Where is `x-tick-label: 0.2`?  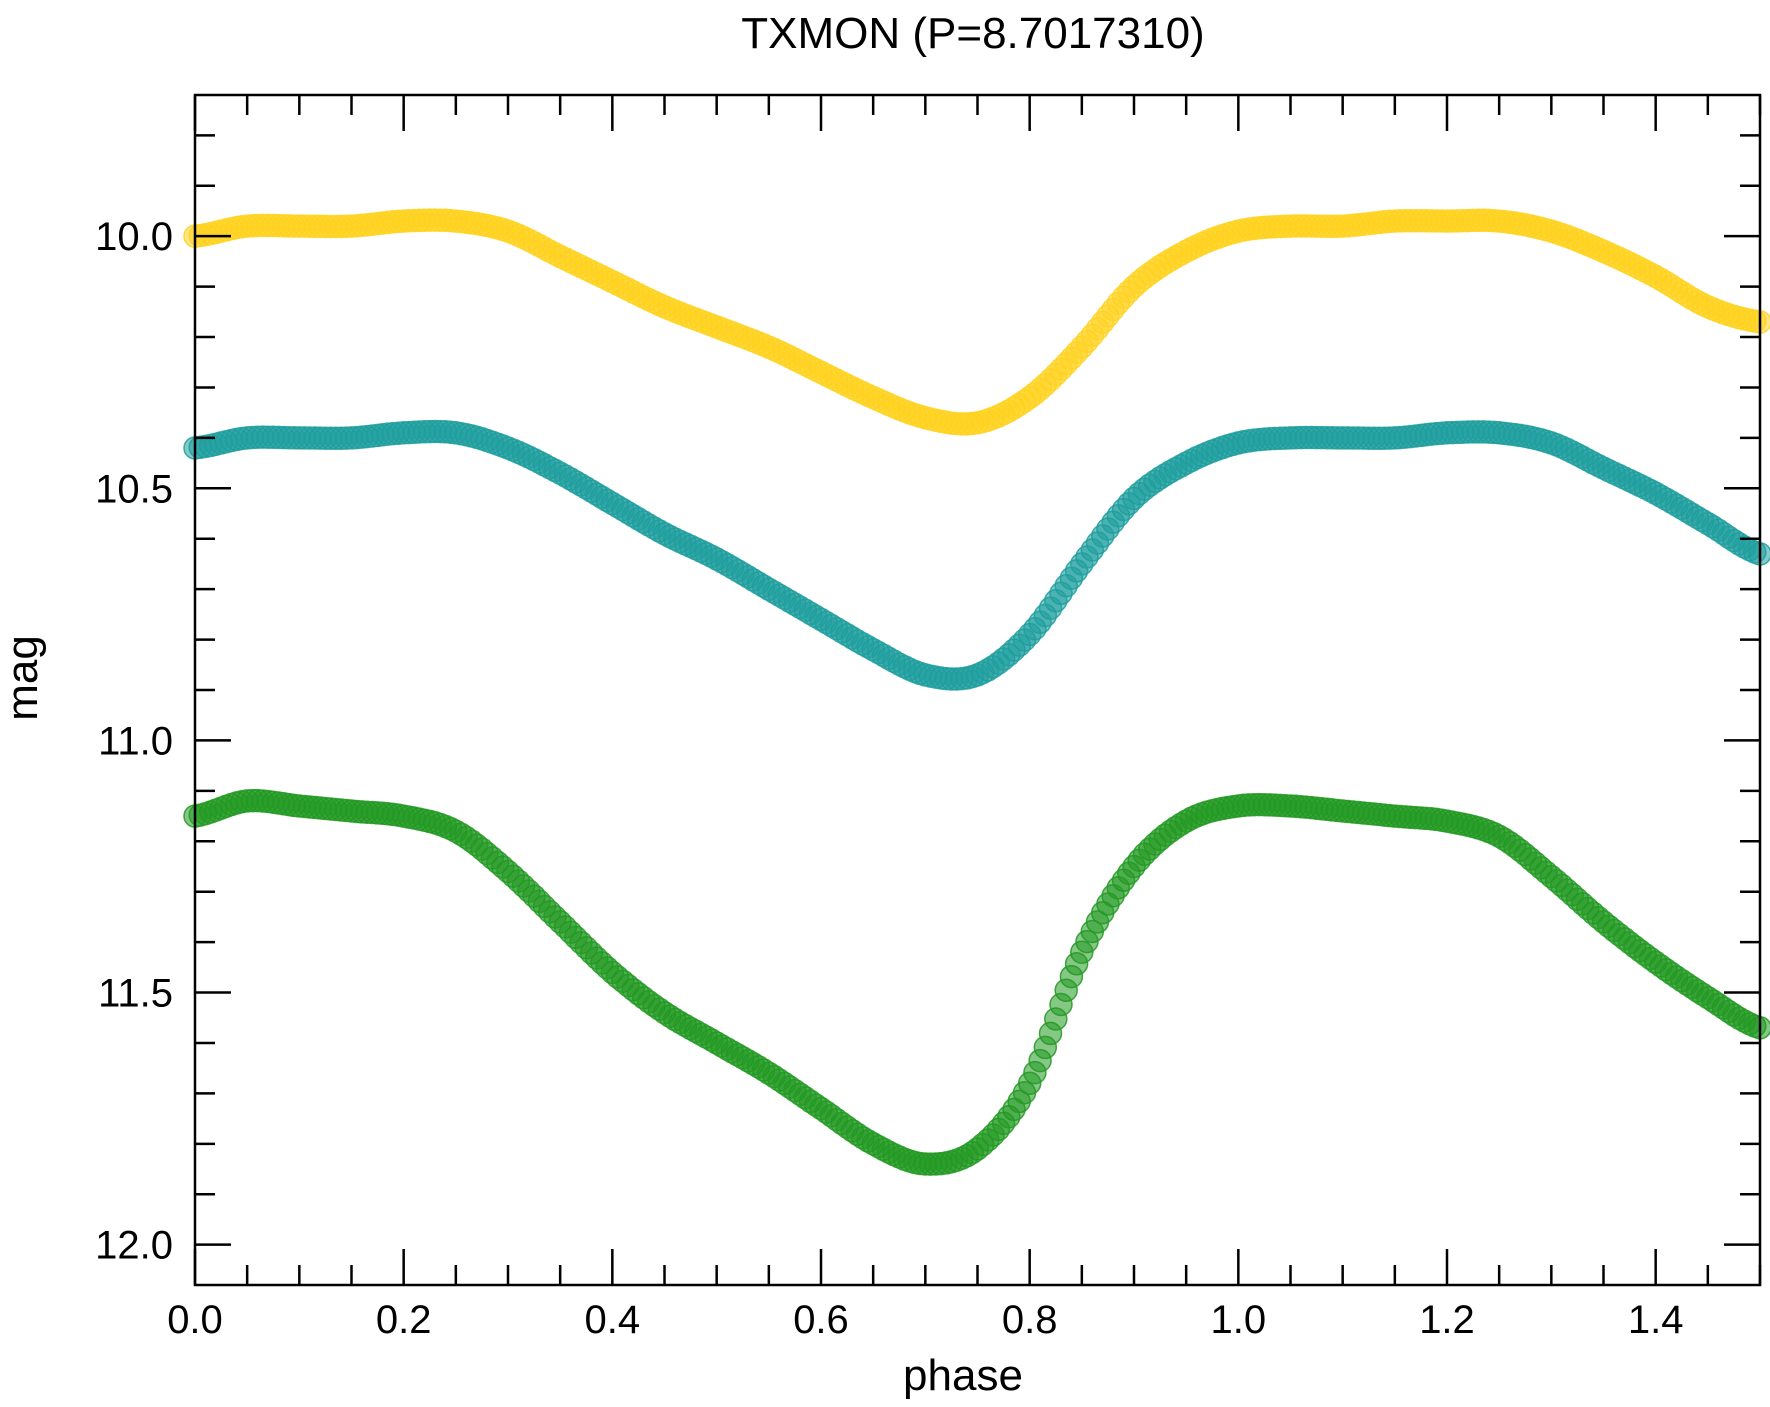
x-tick-label: 0.2 is located at coordinates (404, 1320).